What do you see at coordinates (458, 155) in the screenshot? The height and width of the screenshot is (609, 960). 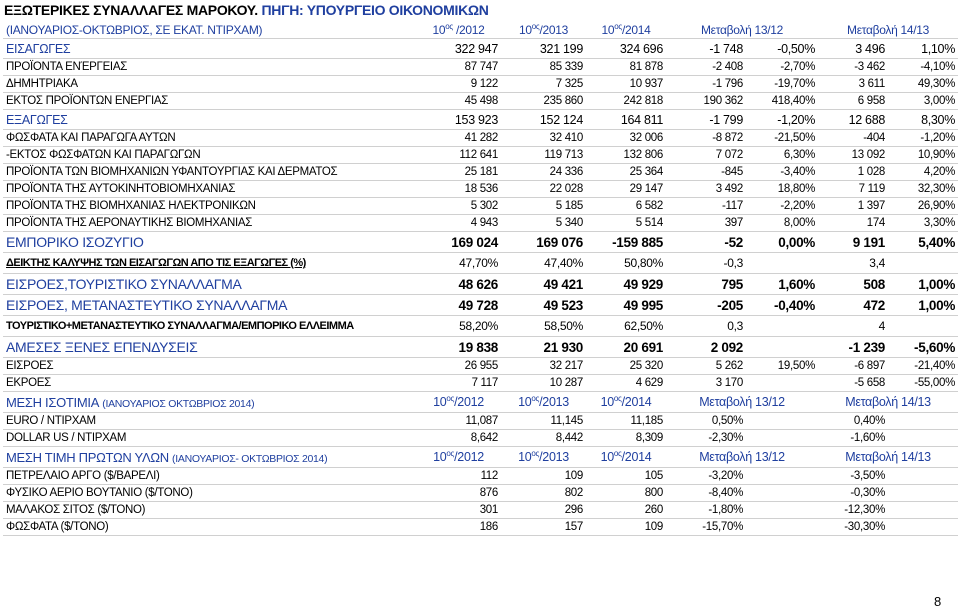 I see `cell: 112 641` at bounding box center [458, 155].